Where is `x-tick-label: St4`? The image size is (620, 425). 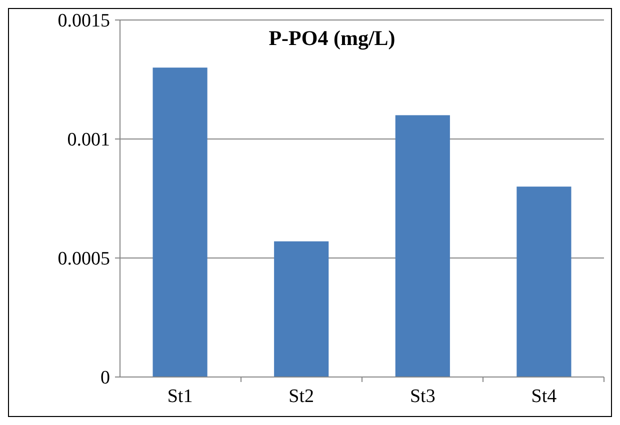 x-tick-label: St4 is located at coordinates (544, 396).